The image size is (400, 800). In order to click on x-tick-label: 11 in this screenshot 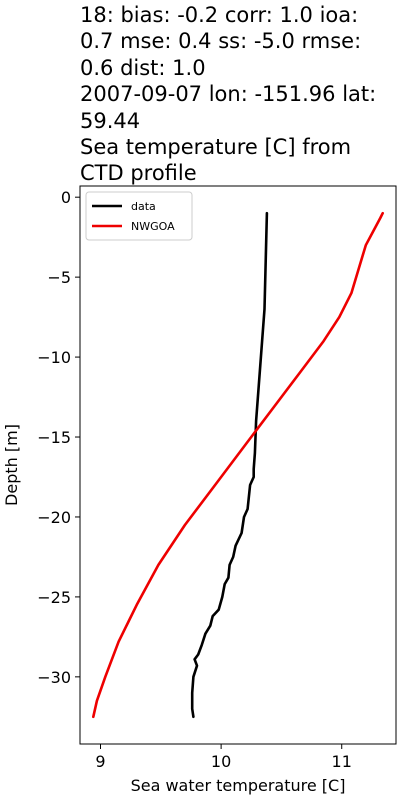, I will do `click(342, 761)`.